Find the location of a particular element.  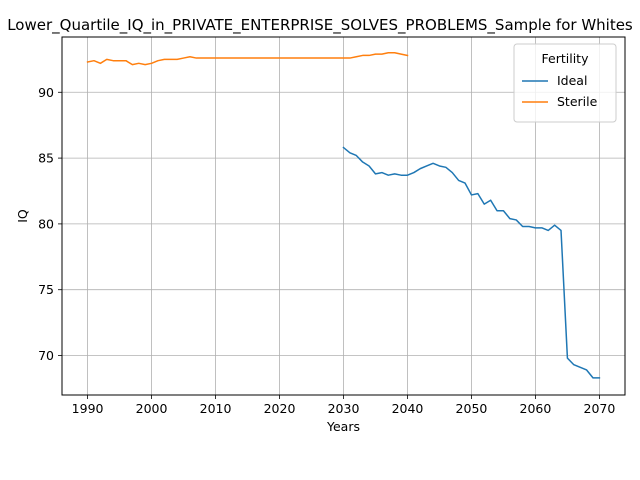

legend-label-ideal: Ideal is located at coordinates (572, 80).